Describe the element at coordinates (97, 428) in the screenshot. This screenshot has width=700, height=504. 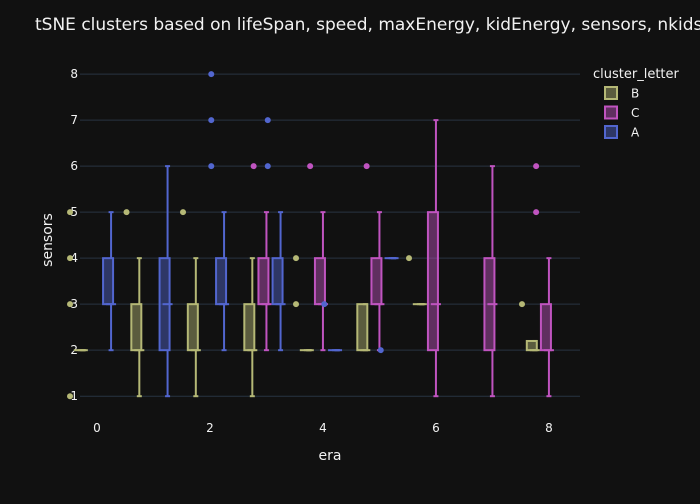
I see `x-tick-label: 0` at that location.